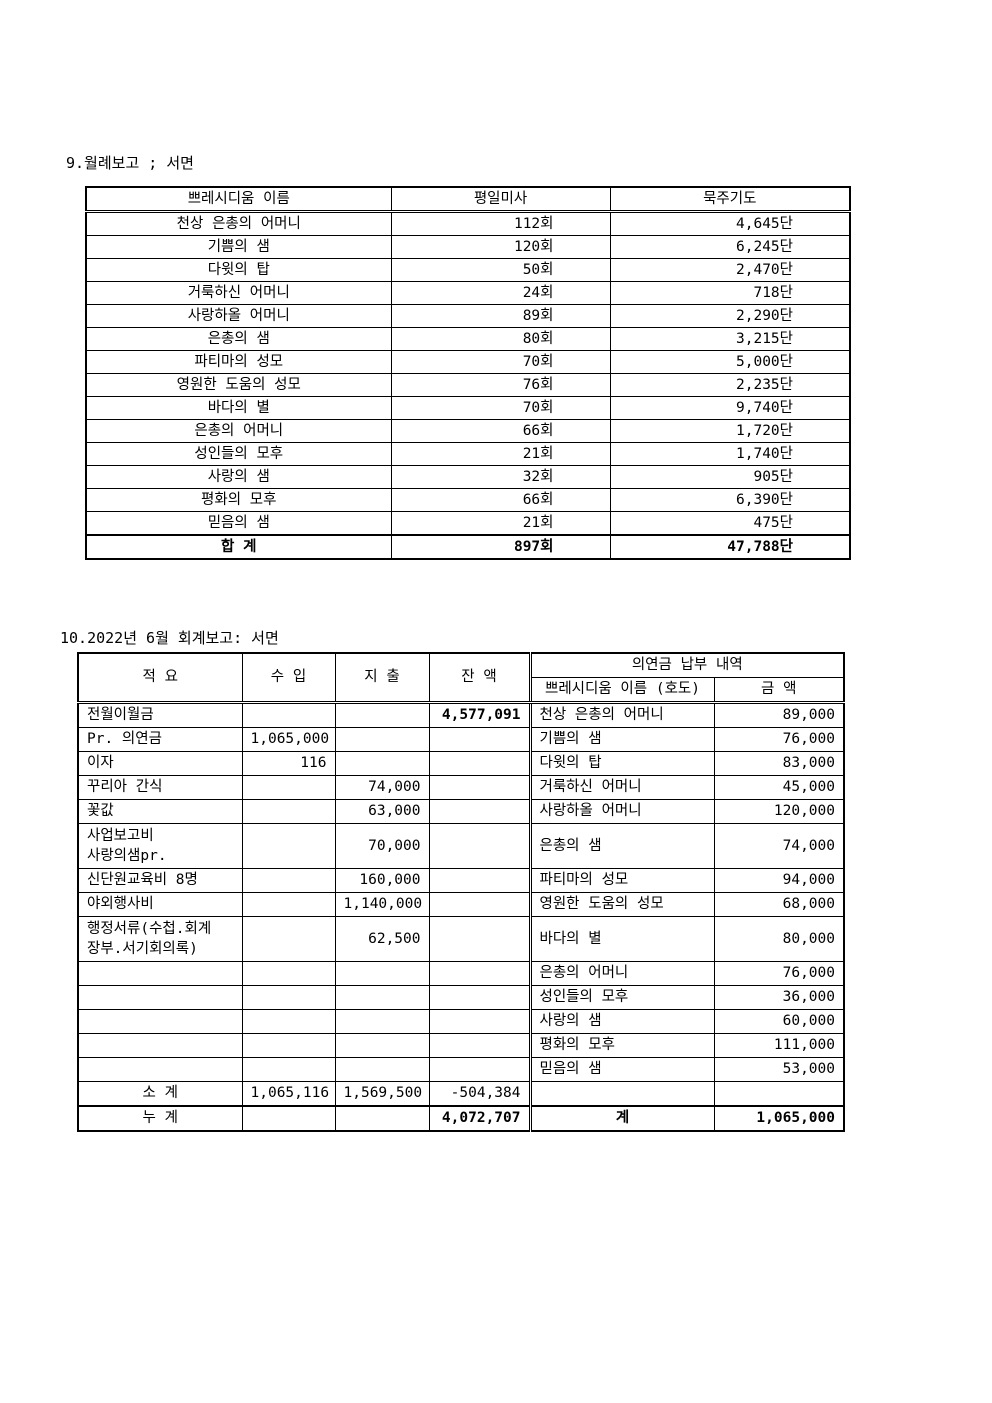  Describe the element at coordinates (621, 1069) in the screenshot. I see `presidium-name: 믿음의 샘` at that location.